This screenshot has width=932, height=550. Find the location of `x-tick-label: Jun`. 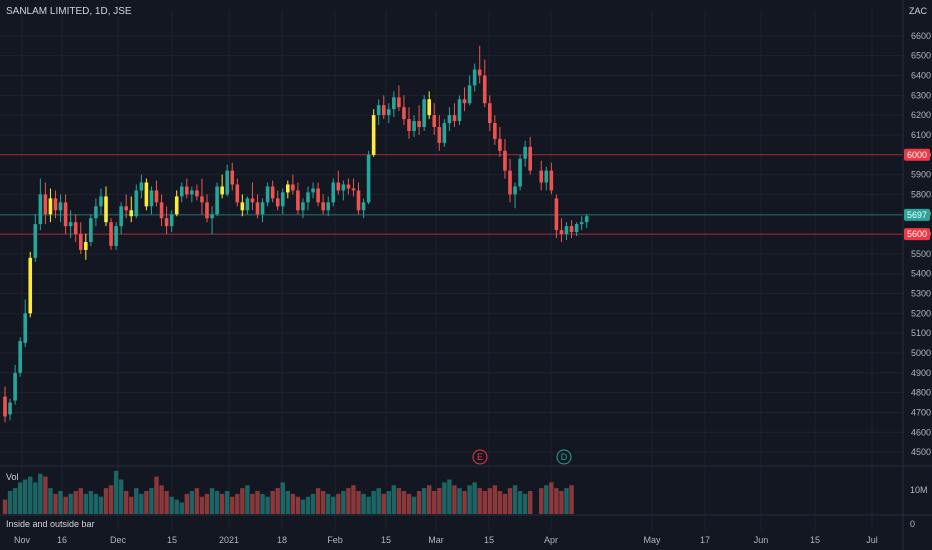

x-tick-label: Jun is located at coordinates (761, 540).